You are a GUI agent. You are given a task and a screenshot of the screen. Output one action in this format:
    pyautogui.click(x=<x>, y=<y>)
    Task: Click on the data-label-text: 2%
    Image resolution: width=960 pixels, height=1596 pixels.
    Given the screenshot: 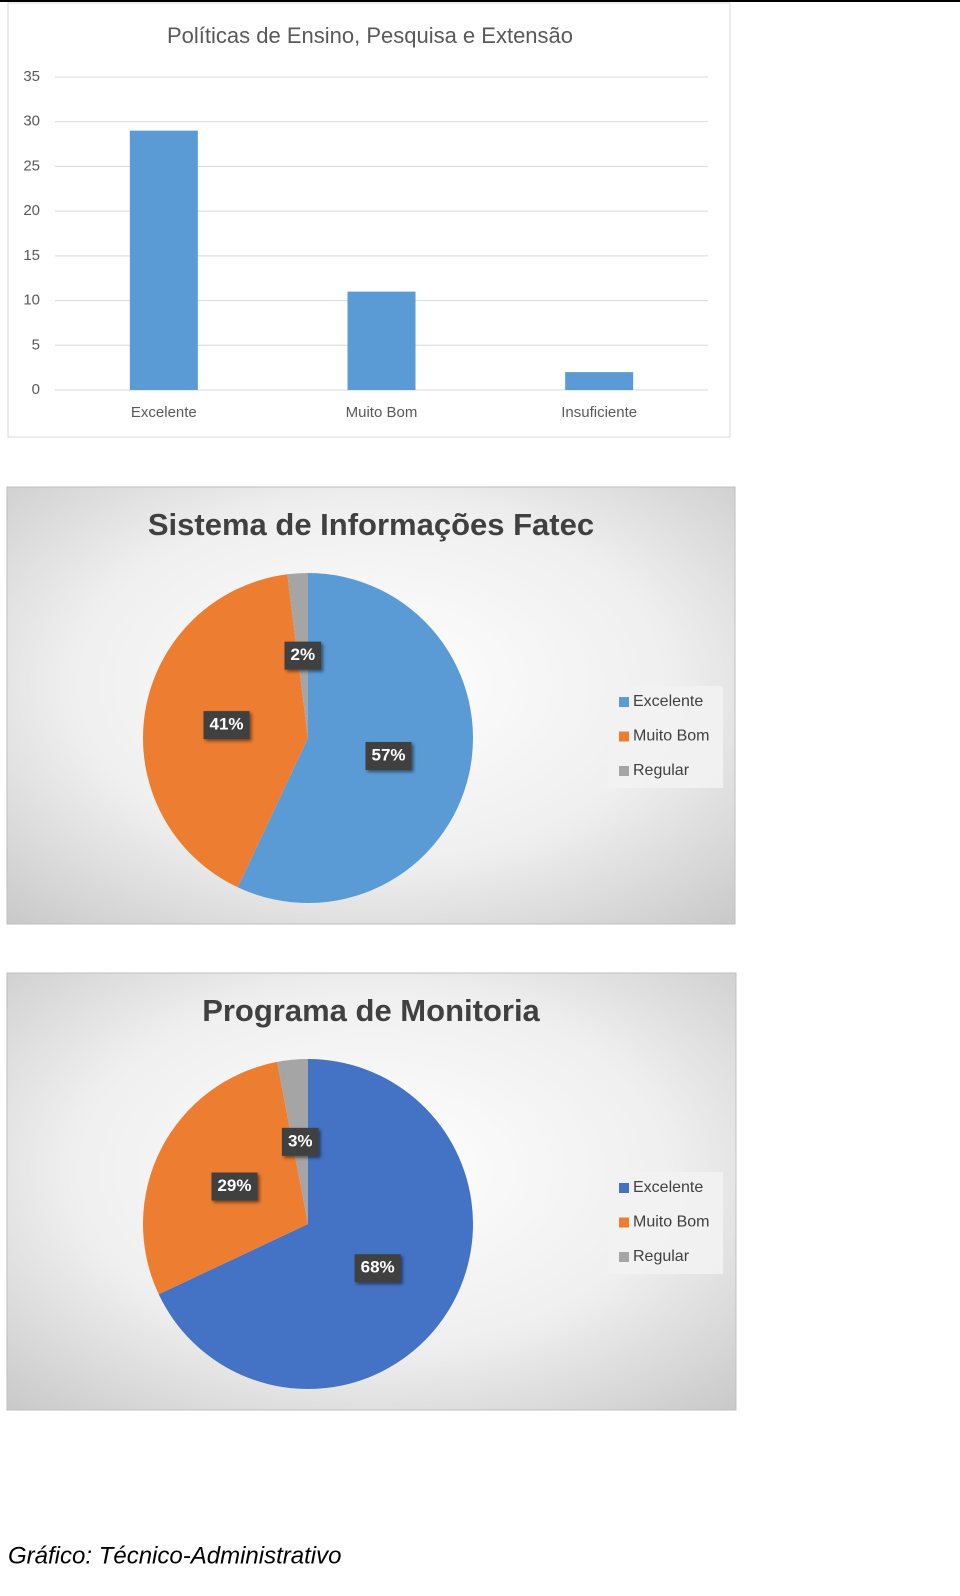 What is the action you would take?
    pyautogui.click(x=303, y=654)
    